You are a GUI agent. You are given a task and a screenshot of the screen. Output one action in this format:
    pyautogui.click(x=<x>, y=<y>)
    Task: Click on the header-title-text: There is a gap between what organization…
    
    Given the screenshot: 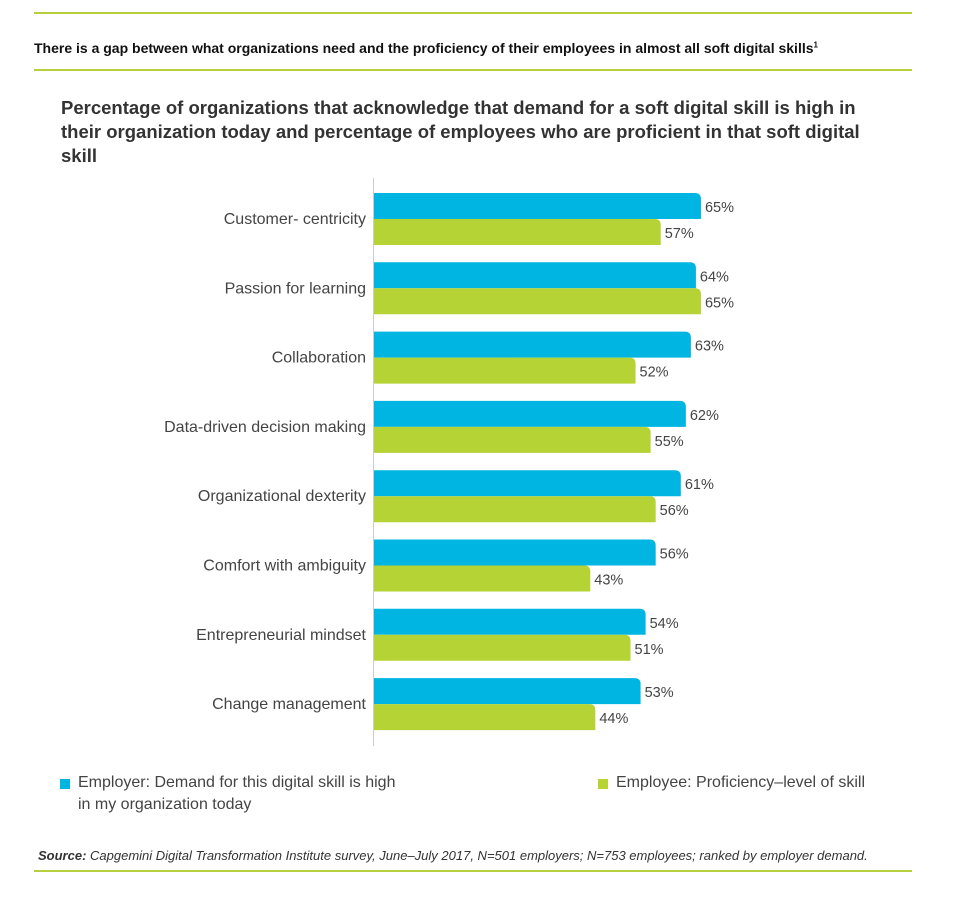 What is the action you would take?
    pyautogui.click(x=424, y=48)
    